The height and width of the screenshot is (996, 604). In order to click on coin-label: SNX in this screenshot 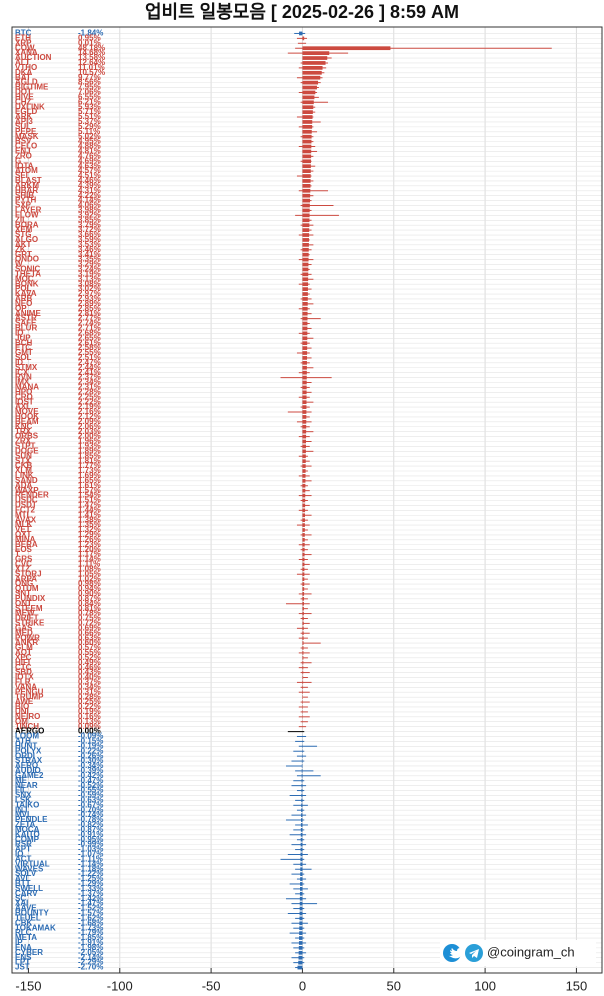, I will do `click(23, 795)`.